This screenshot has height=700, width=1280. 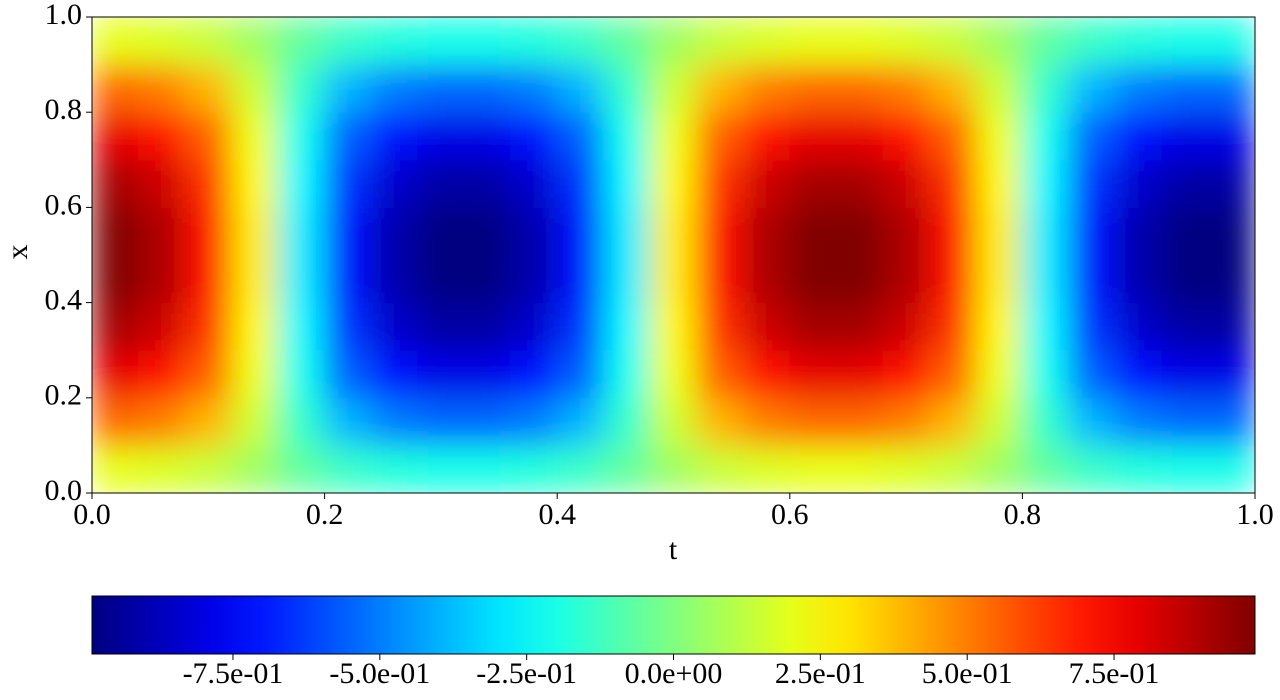 I want to click on y-tick-label: 1.0, so click(x=64, y=15).